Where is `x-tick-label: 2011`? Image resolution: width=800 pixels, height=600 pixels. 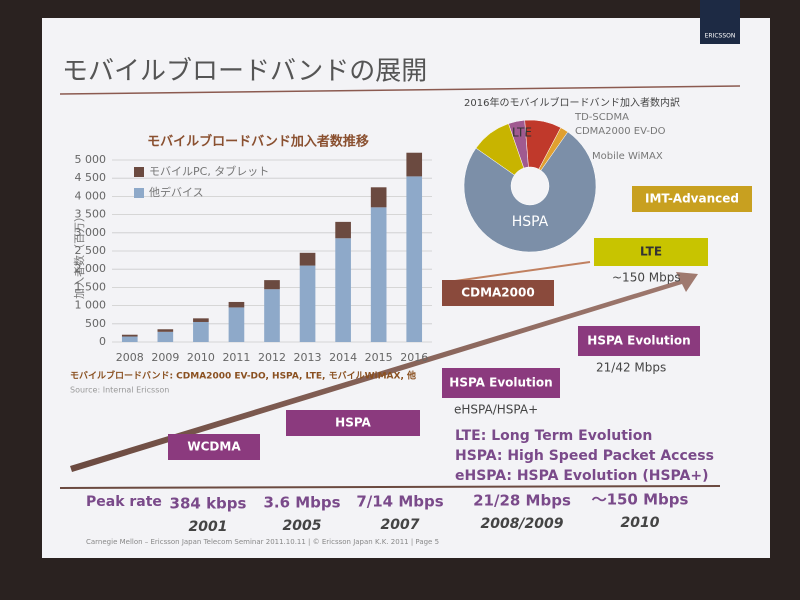
x-tick-label: 2011 is located at coordinates (236, 357).